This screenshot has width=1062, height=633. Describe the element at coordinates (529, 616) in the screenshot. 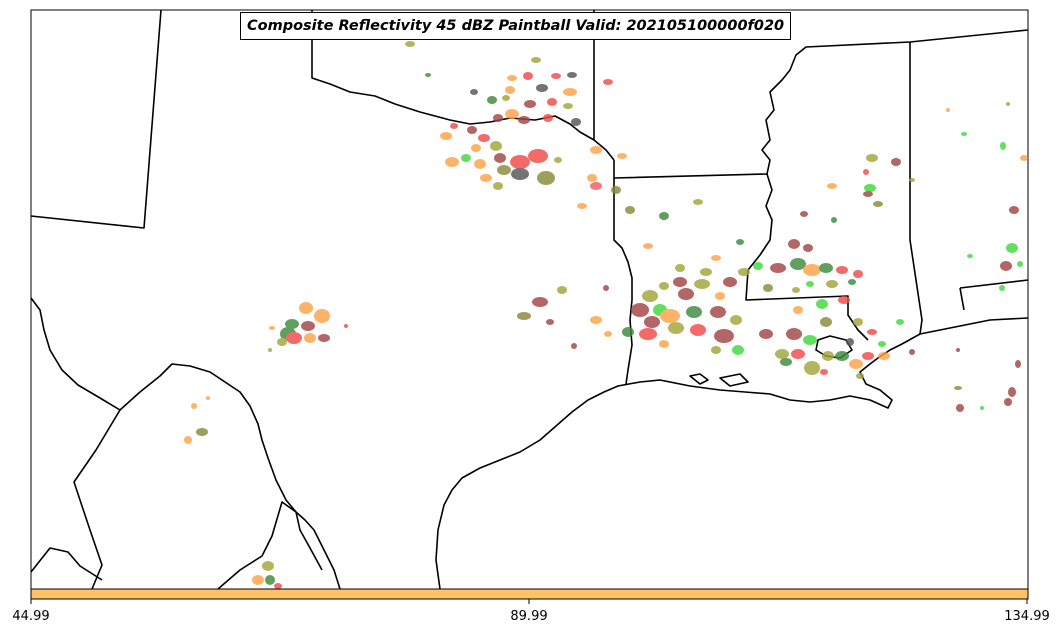

I see `colorbar-tick-label-mid: 89.99` at that location.